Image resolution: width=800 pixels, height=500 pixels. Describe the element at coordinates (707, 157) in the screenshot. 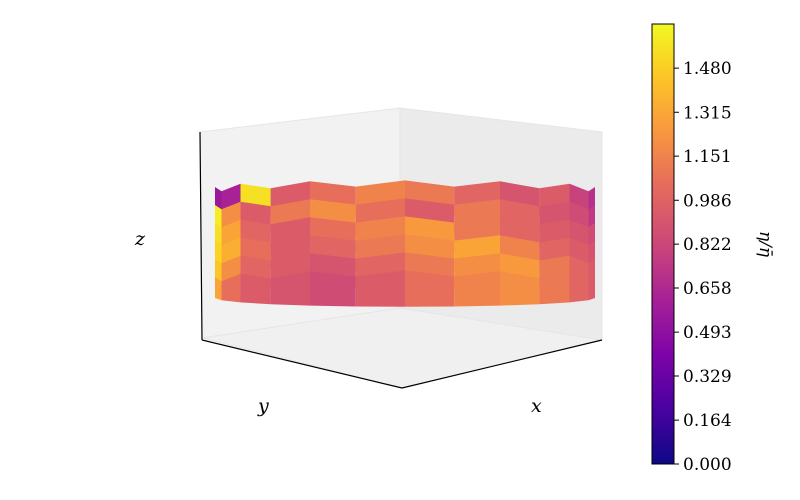

I see `colorbar-tick-label: 1.151` at that location.